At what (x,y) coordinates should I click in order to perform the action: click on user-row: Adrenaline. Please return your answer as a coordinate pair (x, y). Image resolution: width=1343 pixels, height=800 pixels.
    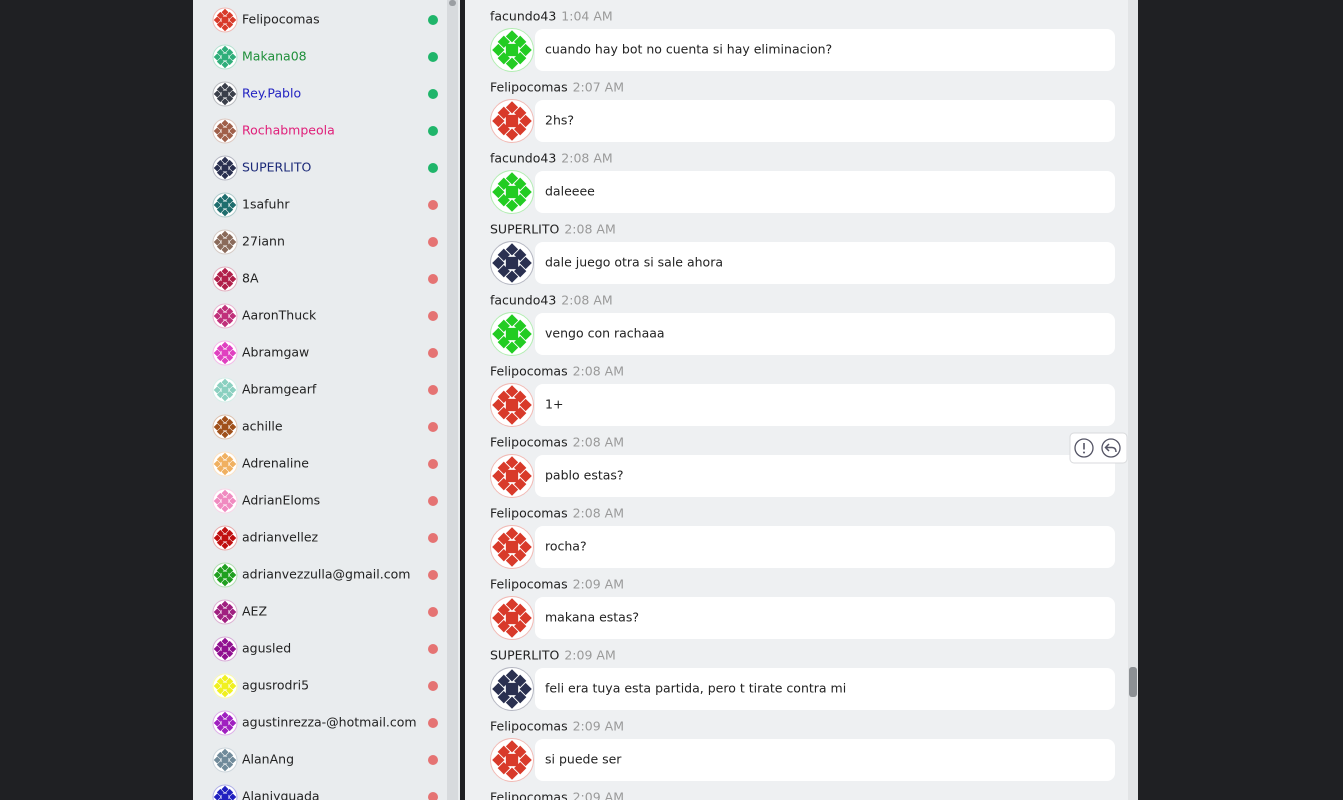
    Looking at the image, I should click on (325, 464).